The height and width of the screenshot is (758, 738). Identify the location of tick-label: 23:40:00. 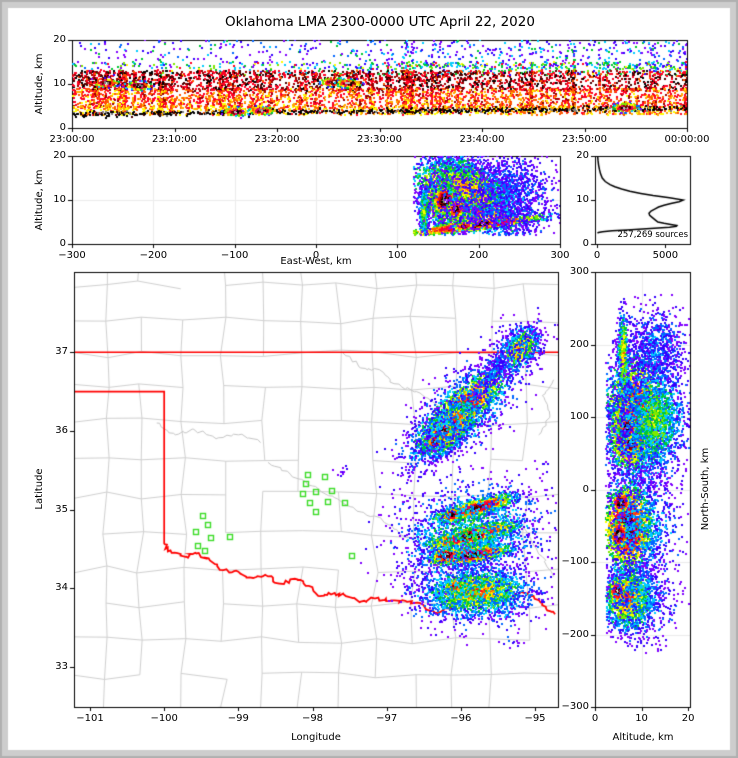
(482, 139).